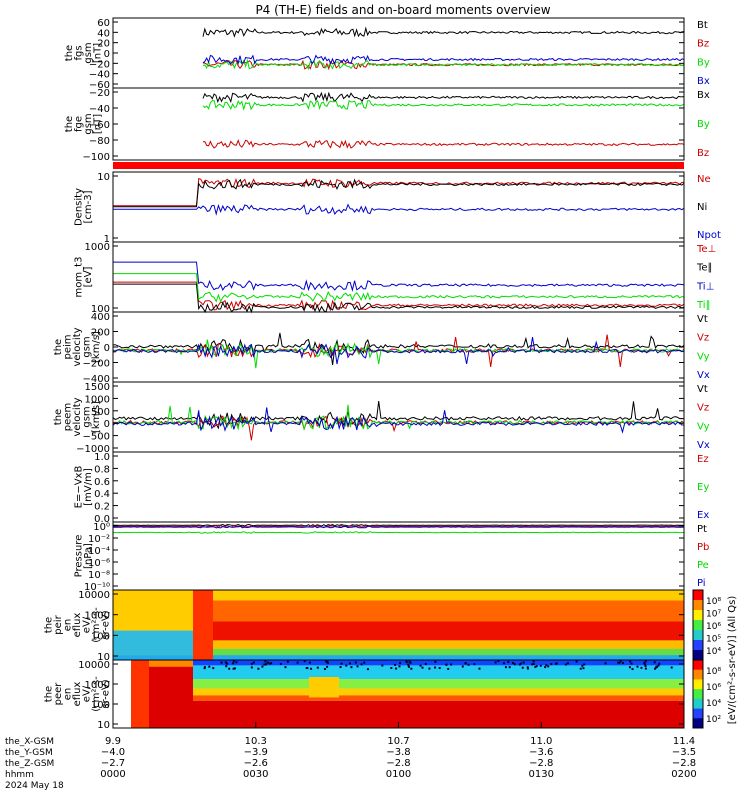 The width and height of the screenshot is (750, 800). I want to click on legend-Te⊥: Te⊥, so click(706, 249).